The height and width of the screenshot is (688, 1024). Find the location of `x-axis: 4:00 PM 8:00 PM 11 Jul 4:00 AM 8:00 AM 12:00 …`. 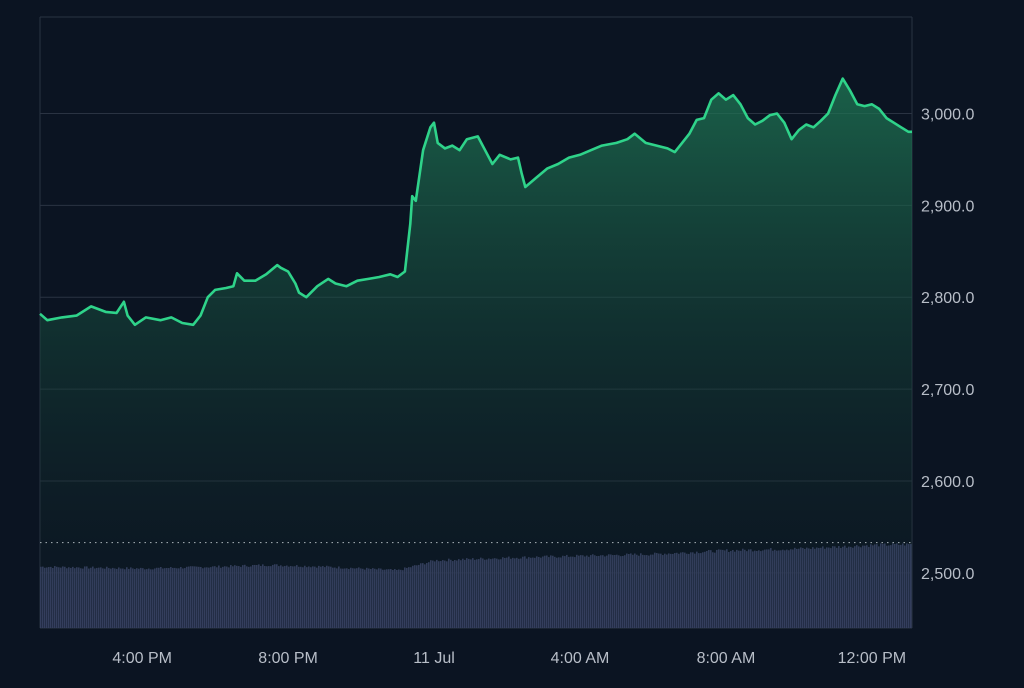

x-axis: 4:00 PM 8:00 PM 11 Jul 4:00 AM 8:00 AM 12:00 … is located at coordinates (509, 658).